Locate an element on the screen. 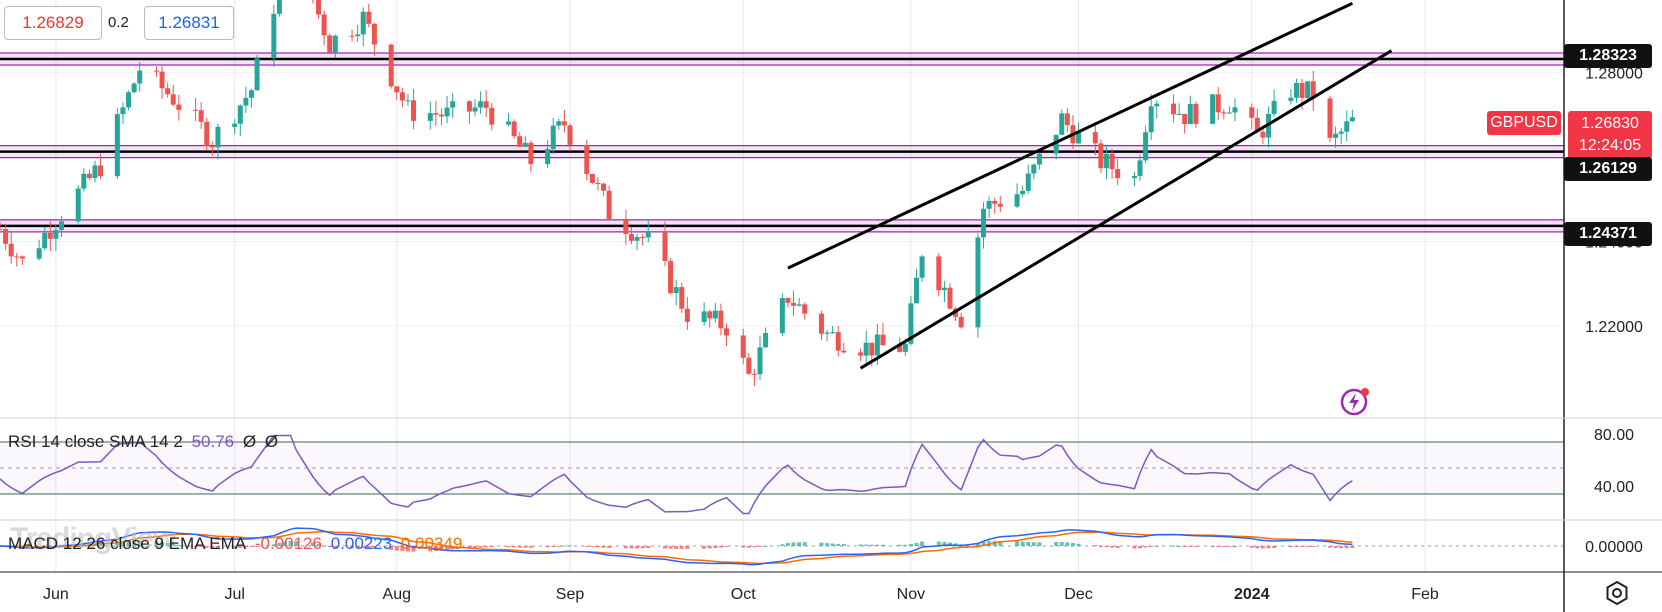 This screenshot has height=612, width=1662. sell-price-button: 1.26829 is located at coordinates (53, 23).